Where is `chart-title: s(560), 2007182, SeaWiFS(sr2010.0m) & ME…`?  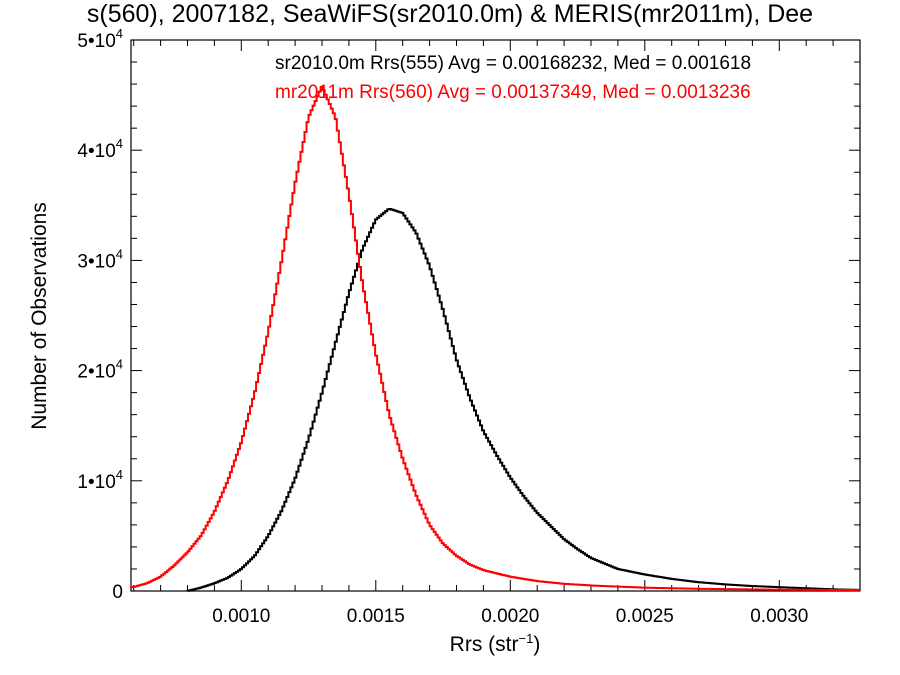 chart-title: s(560), 2007182, SeaWiFS(sr2010.0m) & ME… is located at coordinates (450, 14).